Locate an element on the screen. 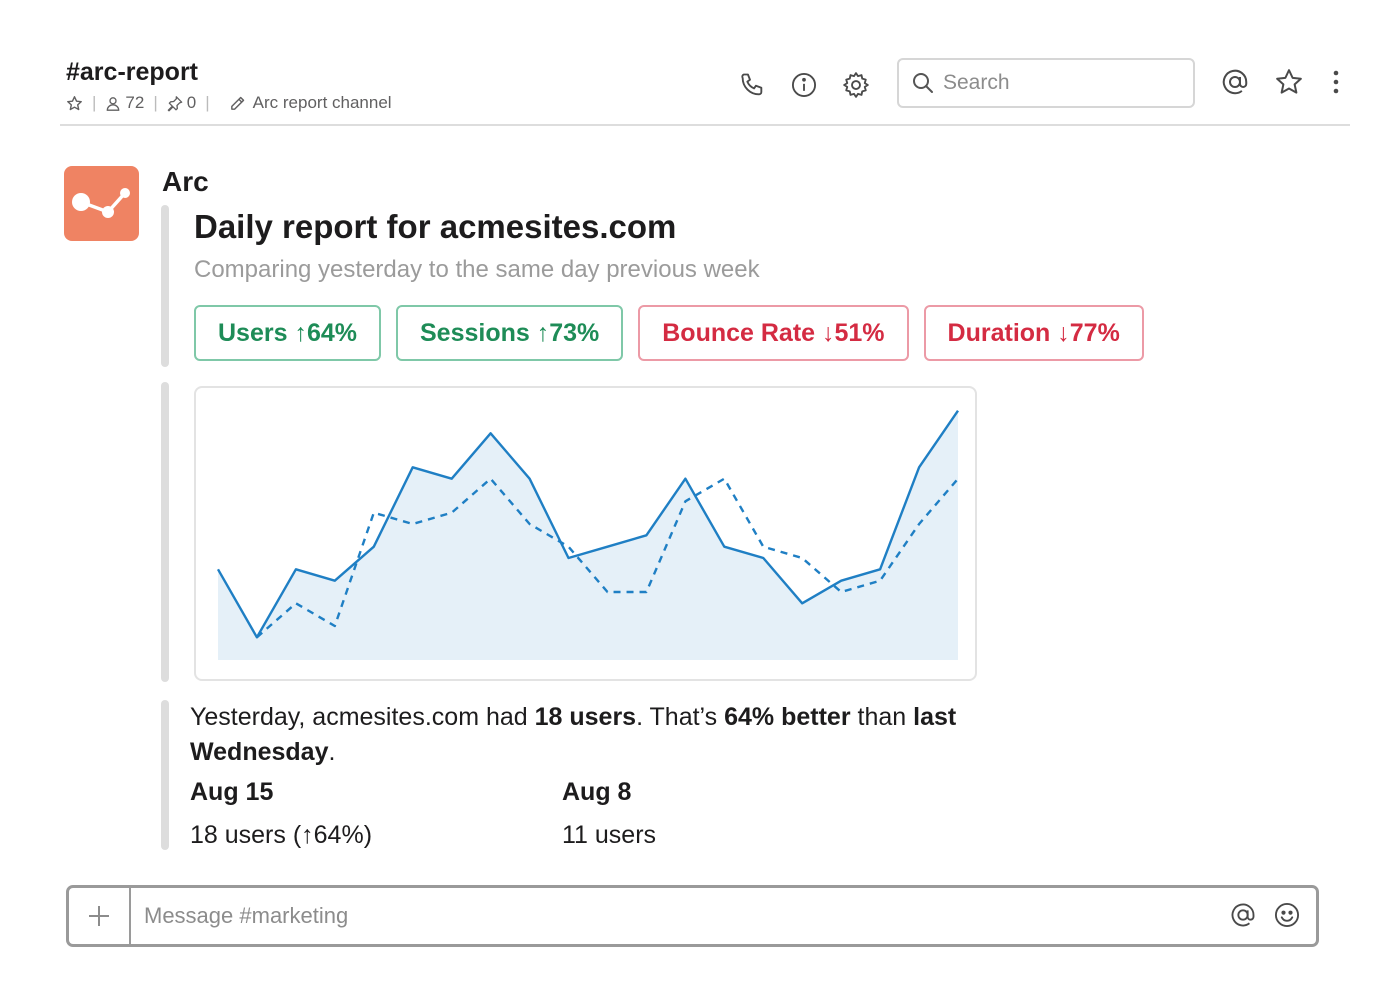 This screenshot has height=1006, width=1400. channel-topic: Arc report channel is located at coordinates (322, 102).